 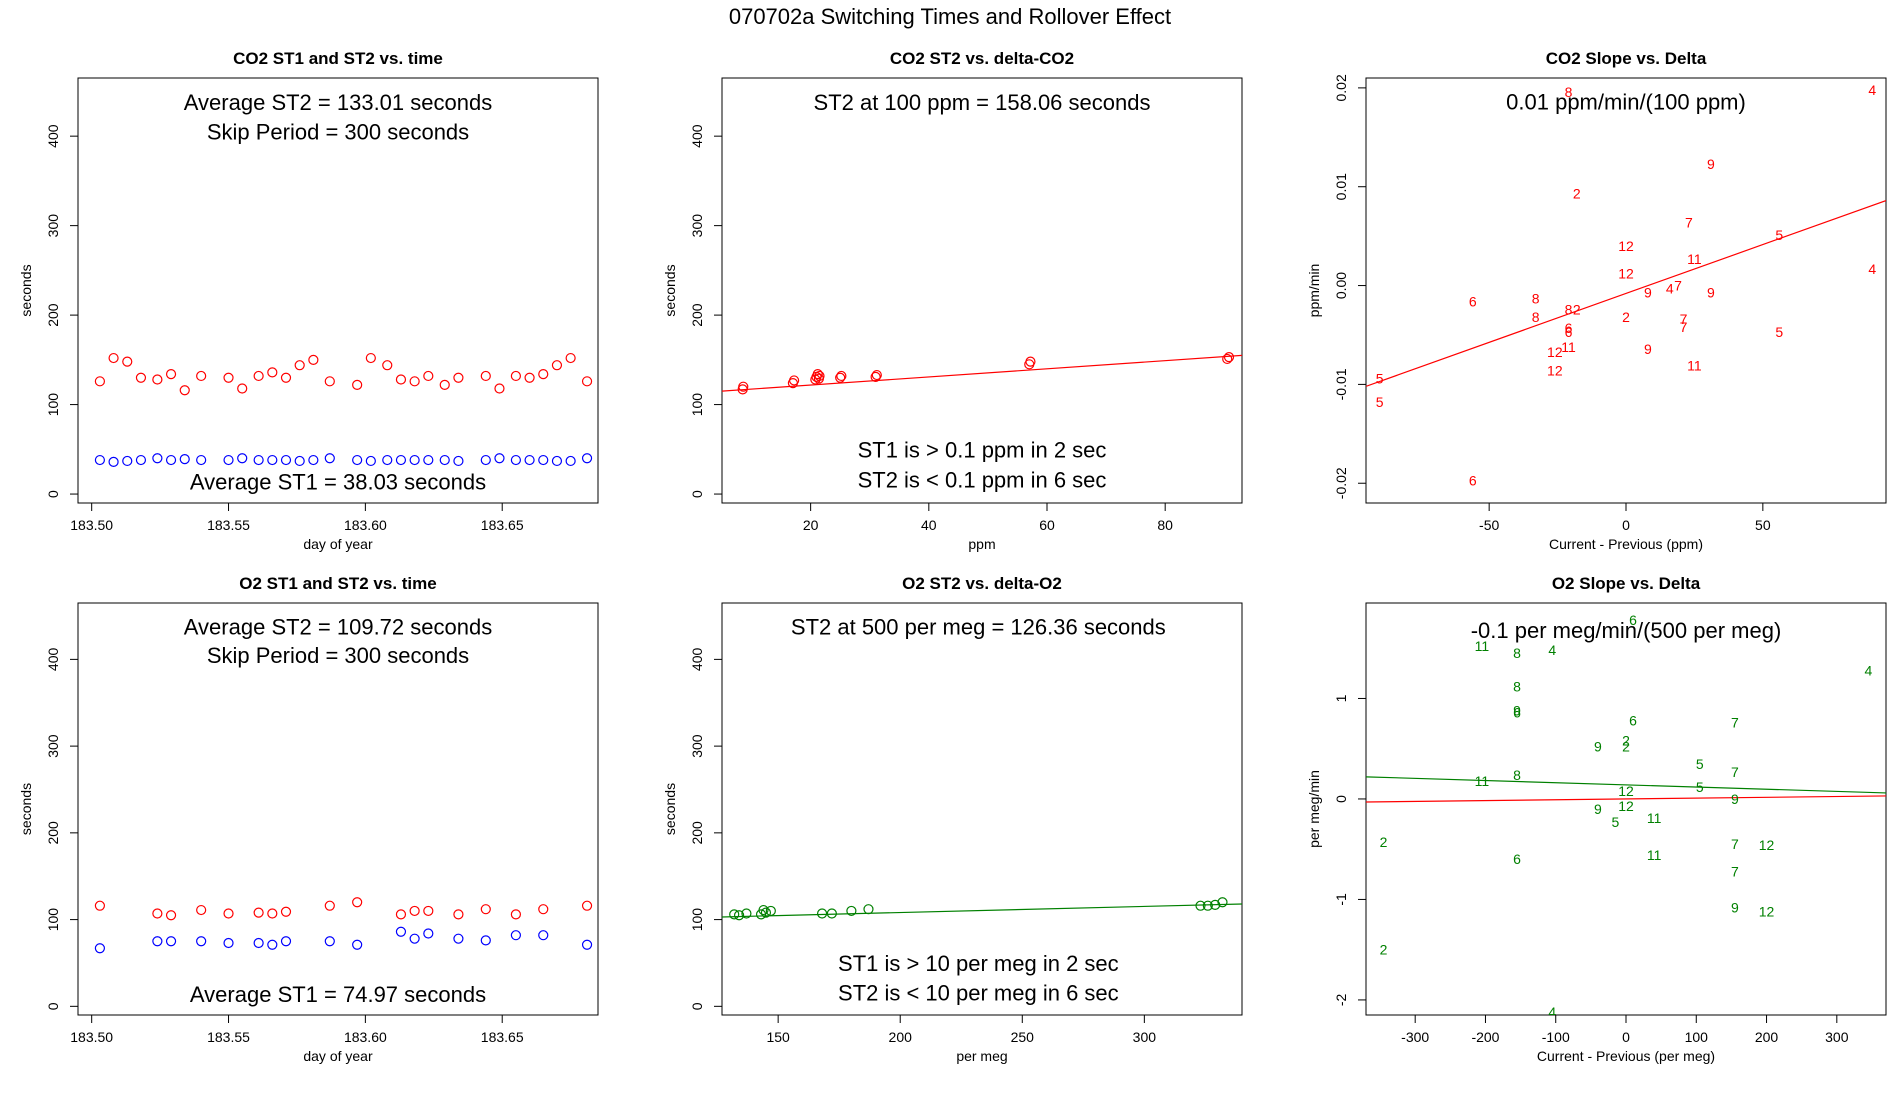 I want to click on x-tick-label: 183.55, so click(x=228, y=1037).